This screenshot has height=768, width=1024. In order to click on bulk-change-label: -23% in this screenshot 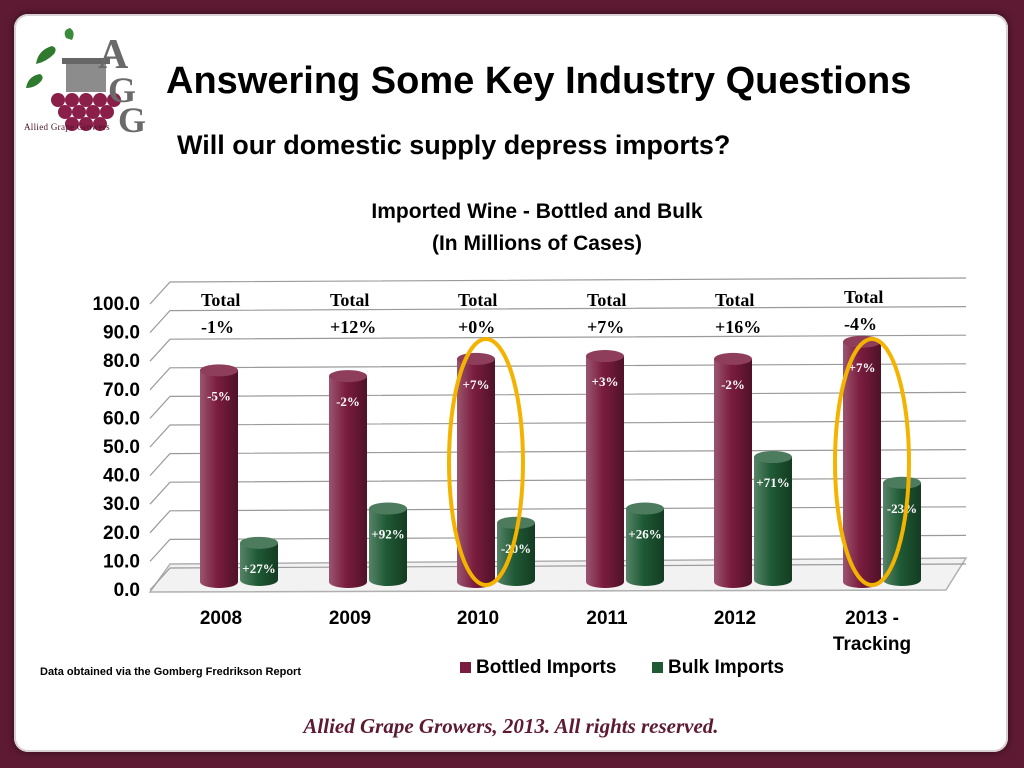, I will do `click(902, 508)`.